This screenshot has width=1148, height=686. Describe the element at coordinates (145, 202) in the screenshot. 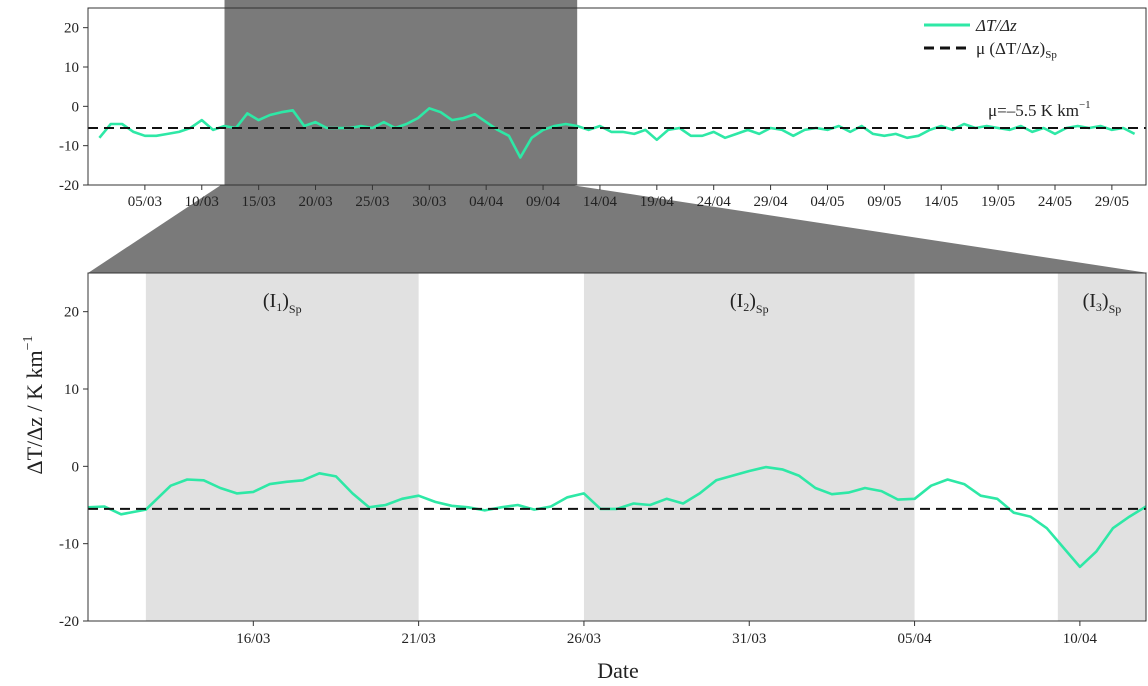

I see `x-tick-label-0: 05/03` at that location.